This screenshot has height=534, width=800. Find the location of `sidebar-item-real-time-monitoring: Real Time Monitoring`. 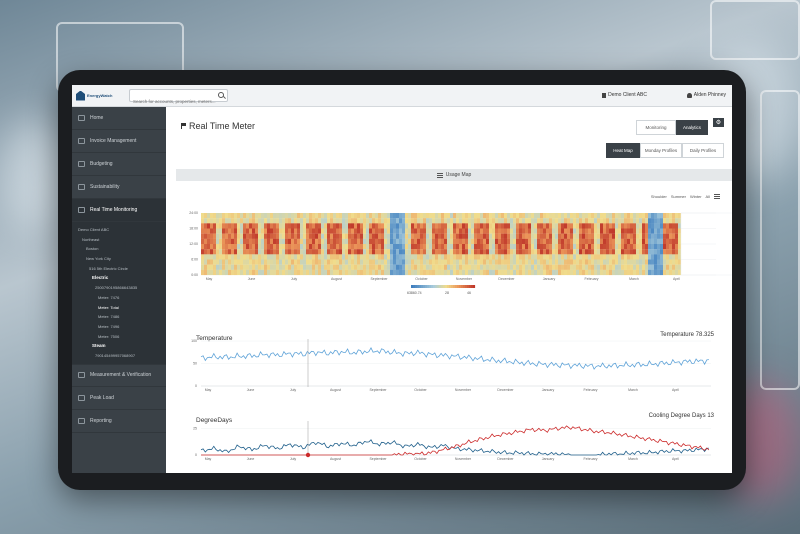

sidebar-item-real-time-monitoring: Real Time Monitoring is located at coordinates (119, 210).